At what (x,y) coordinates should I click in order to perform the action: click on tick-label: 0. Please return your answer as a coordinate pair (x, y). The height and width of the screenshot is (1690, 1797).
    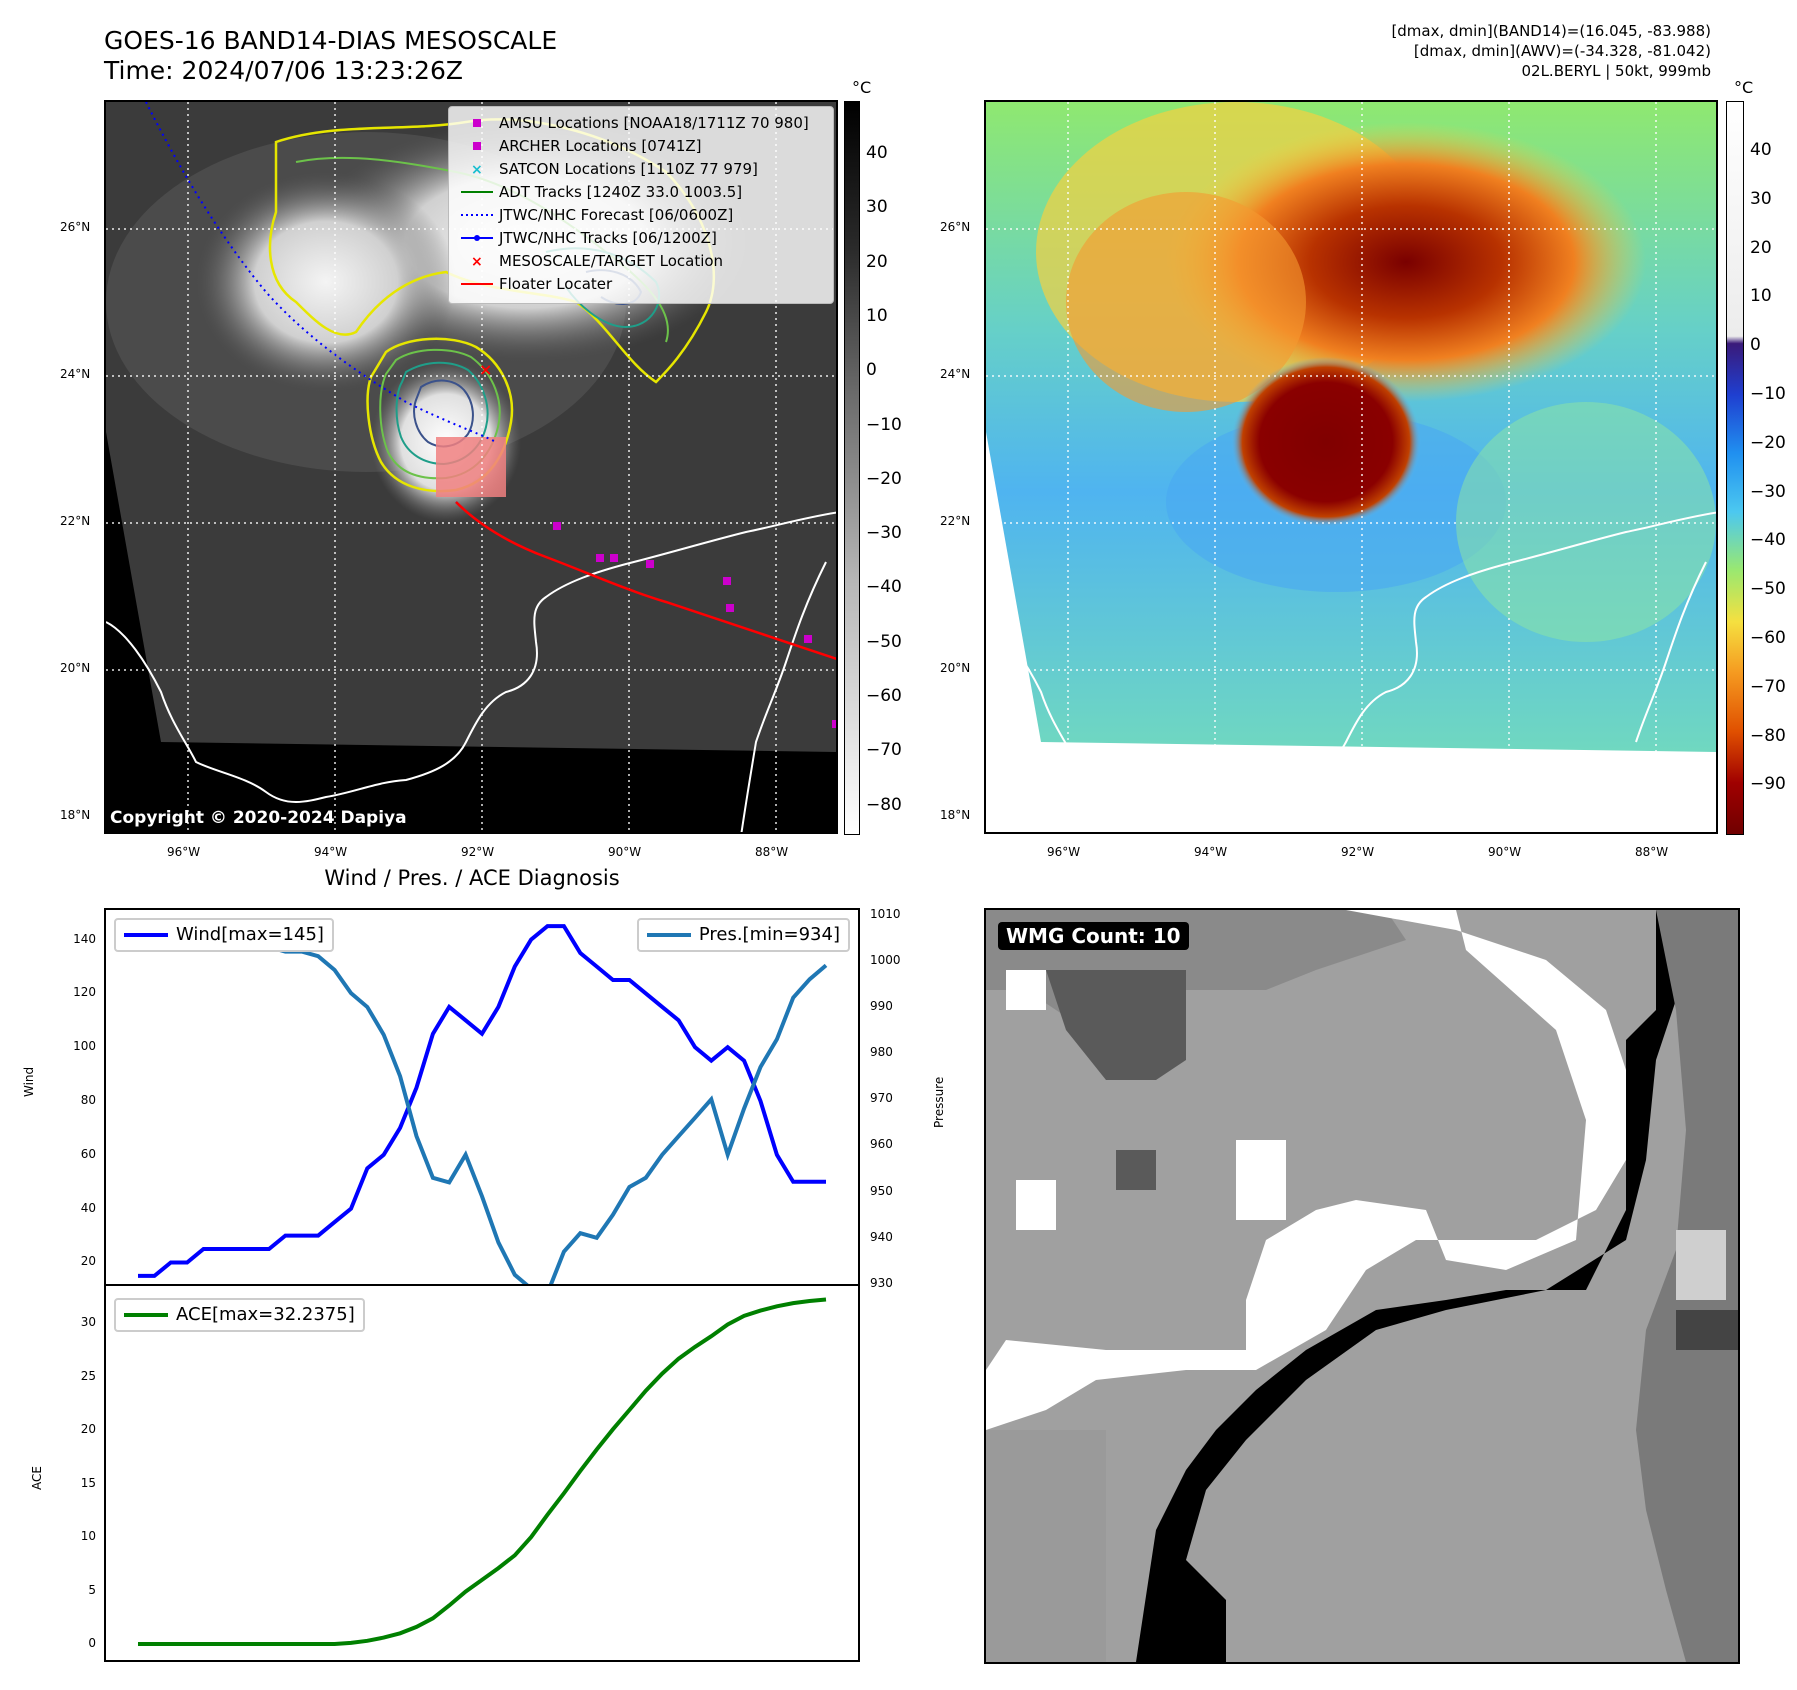
    Looking at the image, I should click on (871, 370).